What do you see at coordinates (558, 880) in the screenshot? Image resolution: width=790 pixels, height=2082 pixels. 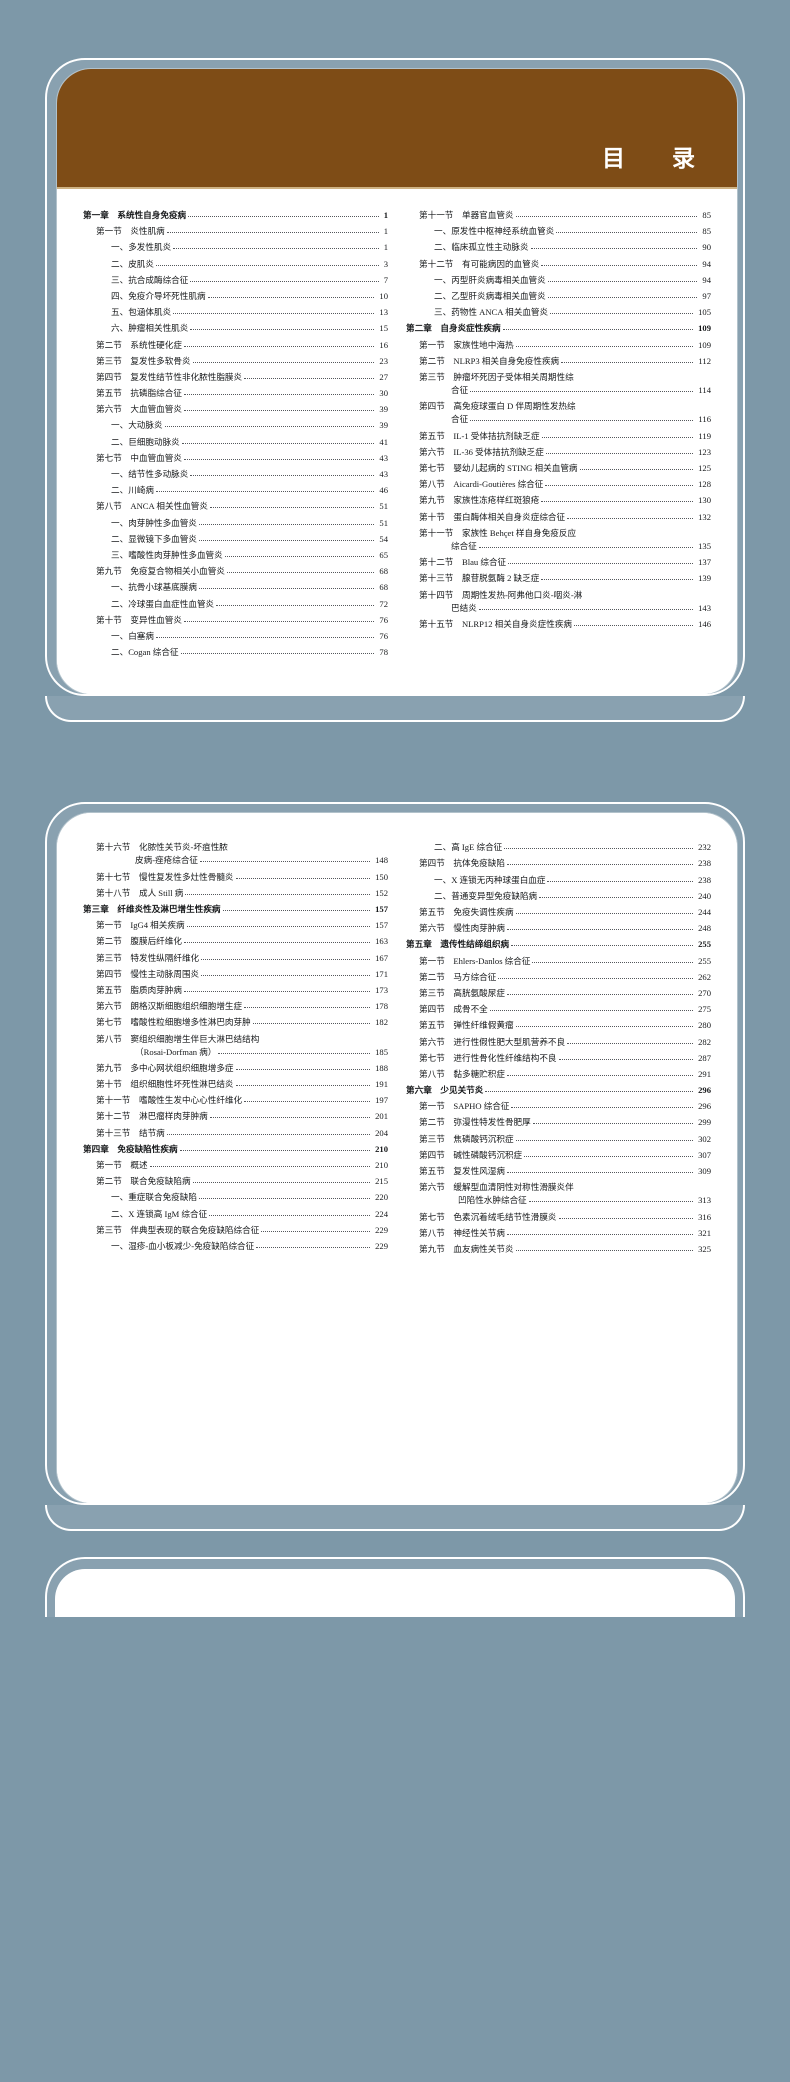 I see `toc-entry: 一、X 连锁无丙种球蛋白血症 238` at bounding box center [558, 880].